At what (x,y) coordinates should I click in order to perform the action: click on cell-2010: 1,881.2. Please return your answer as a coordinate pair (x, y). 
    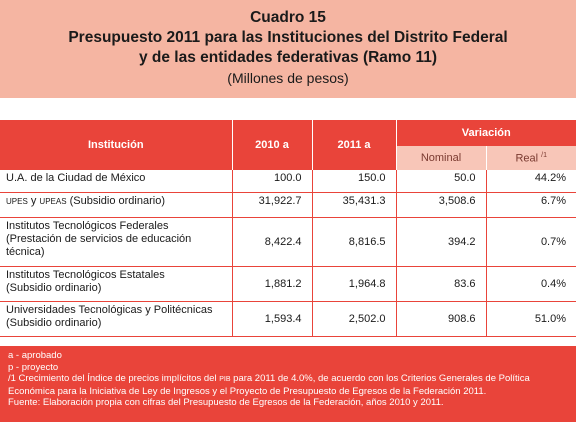
    Looking at the image, I should click on (272, 284).